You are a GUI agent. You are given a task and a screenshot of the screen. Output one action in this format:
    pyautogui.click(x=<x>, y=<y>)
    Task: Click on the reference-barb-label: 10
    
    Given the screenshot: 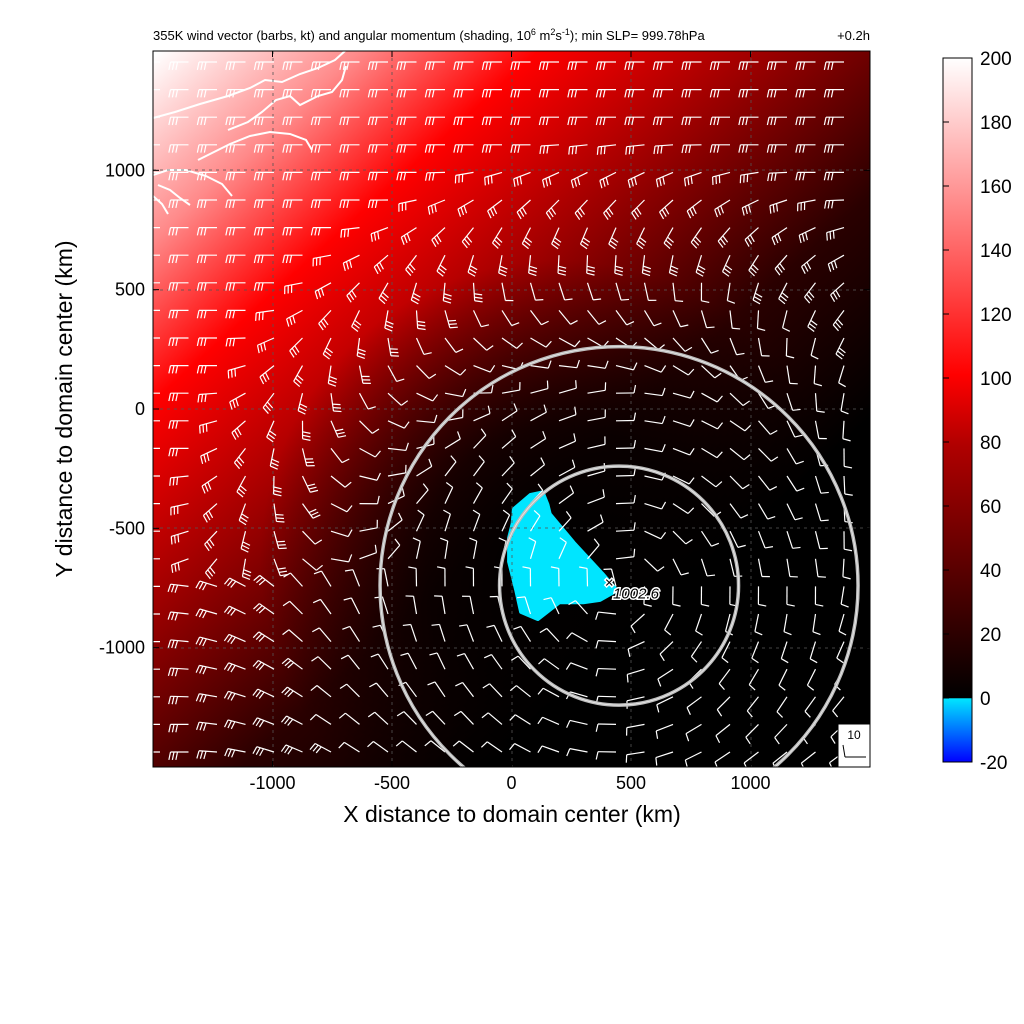 What is the action you would take?
    pyautogui.click(x=854, y=735)
    